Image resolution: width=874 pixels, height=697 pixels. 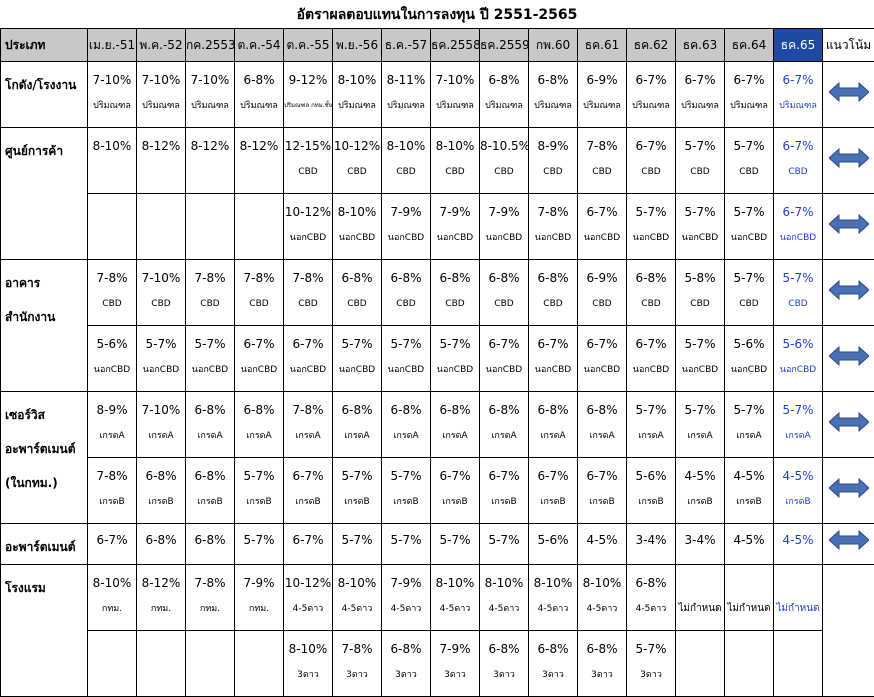 What do you see at coordinates (259, 95) in the screenshot?
I see `value-cell: 6-8%ปริมณฑล` at bounding box center [259, 95].